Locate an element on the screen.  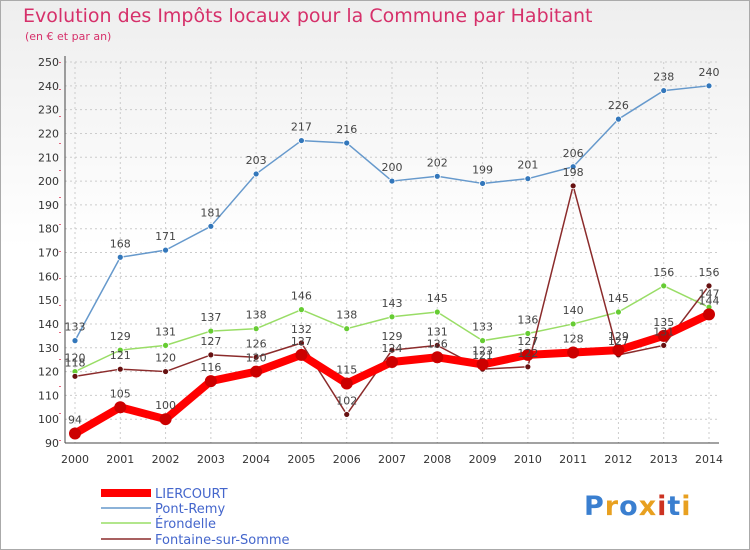
logo-letter: o is located at coordinates (629, 506).